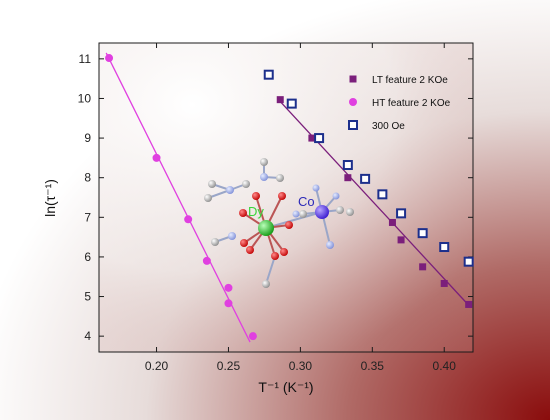 The image size is (550, 420). I want to click on legend-label-2: 300 Oe, so click(388, 126).